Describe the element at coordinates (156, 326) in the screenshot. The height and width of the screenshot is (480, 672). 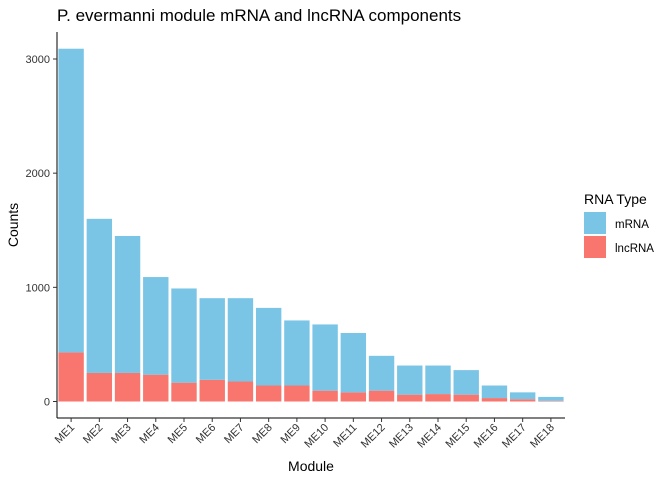
I see `bar-mrna-me4` at that location.